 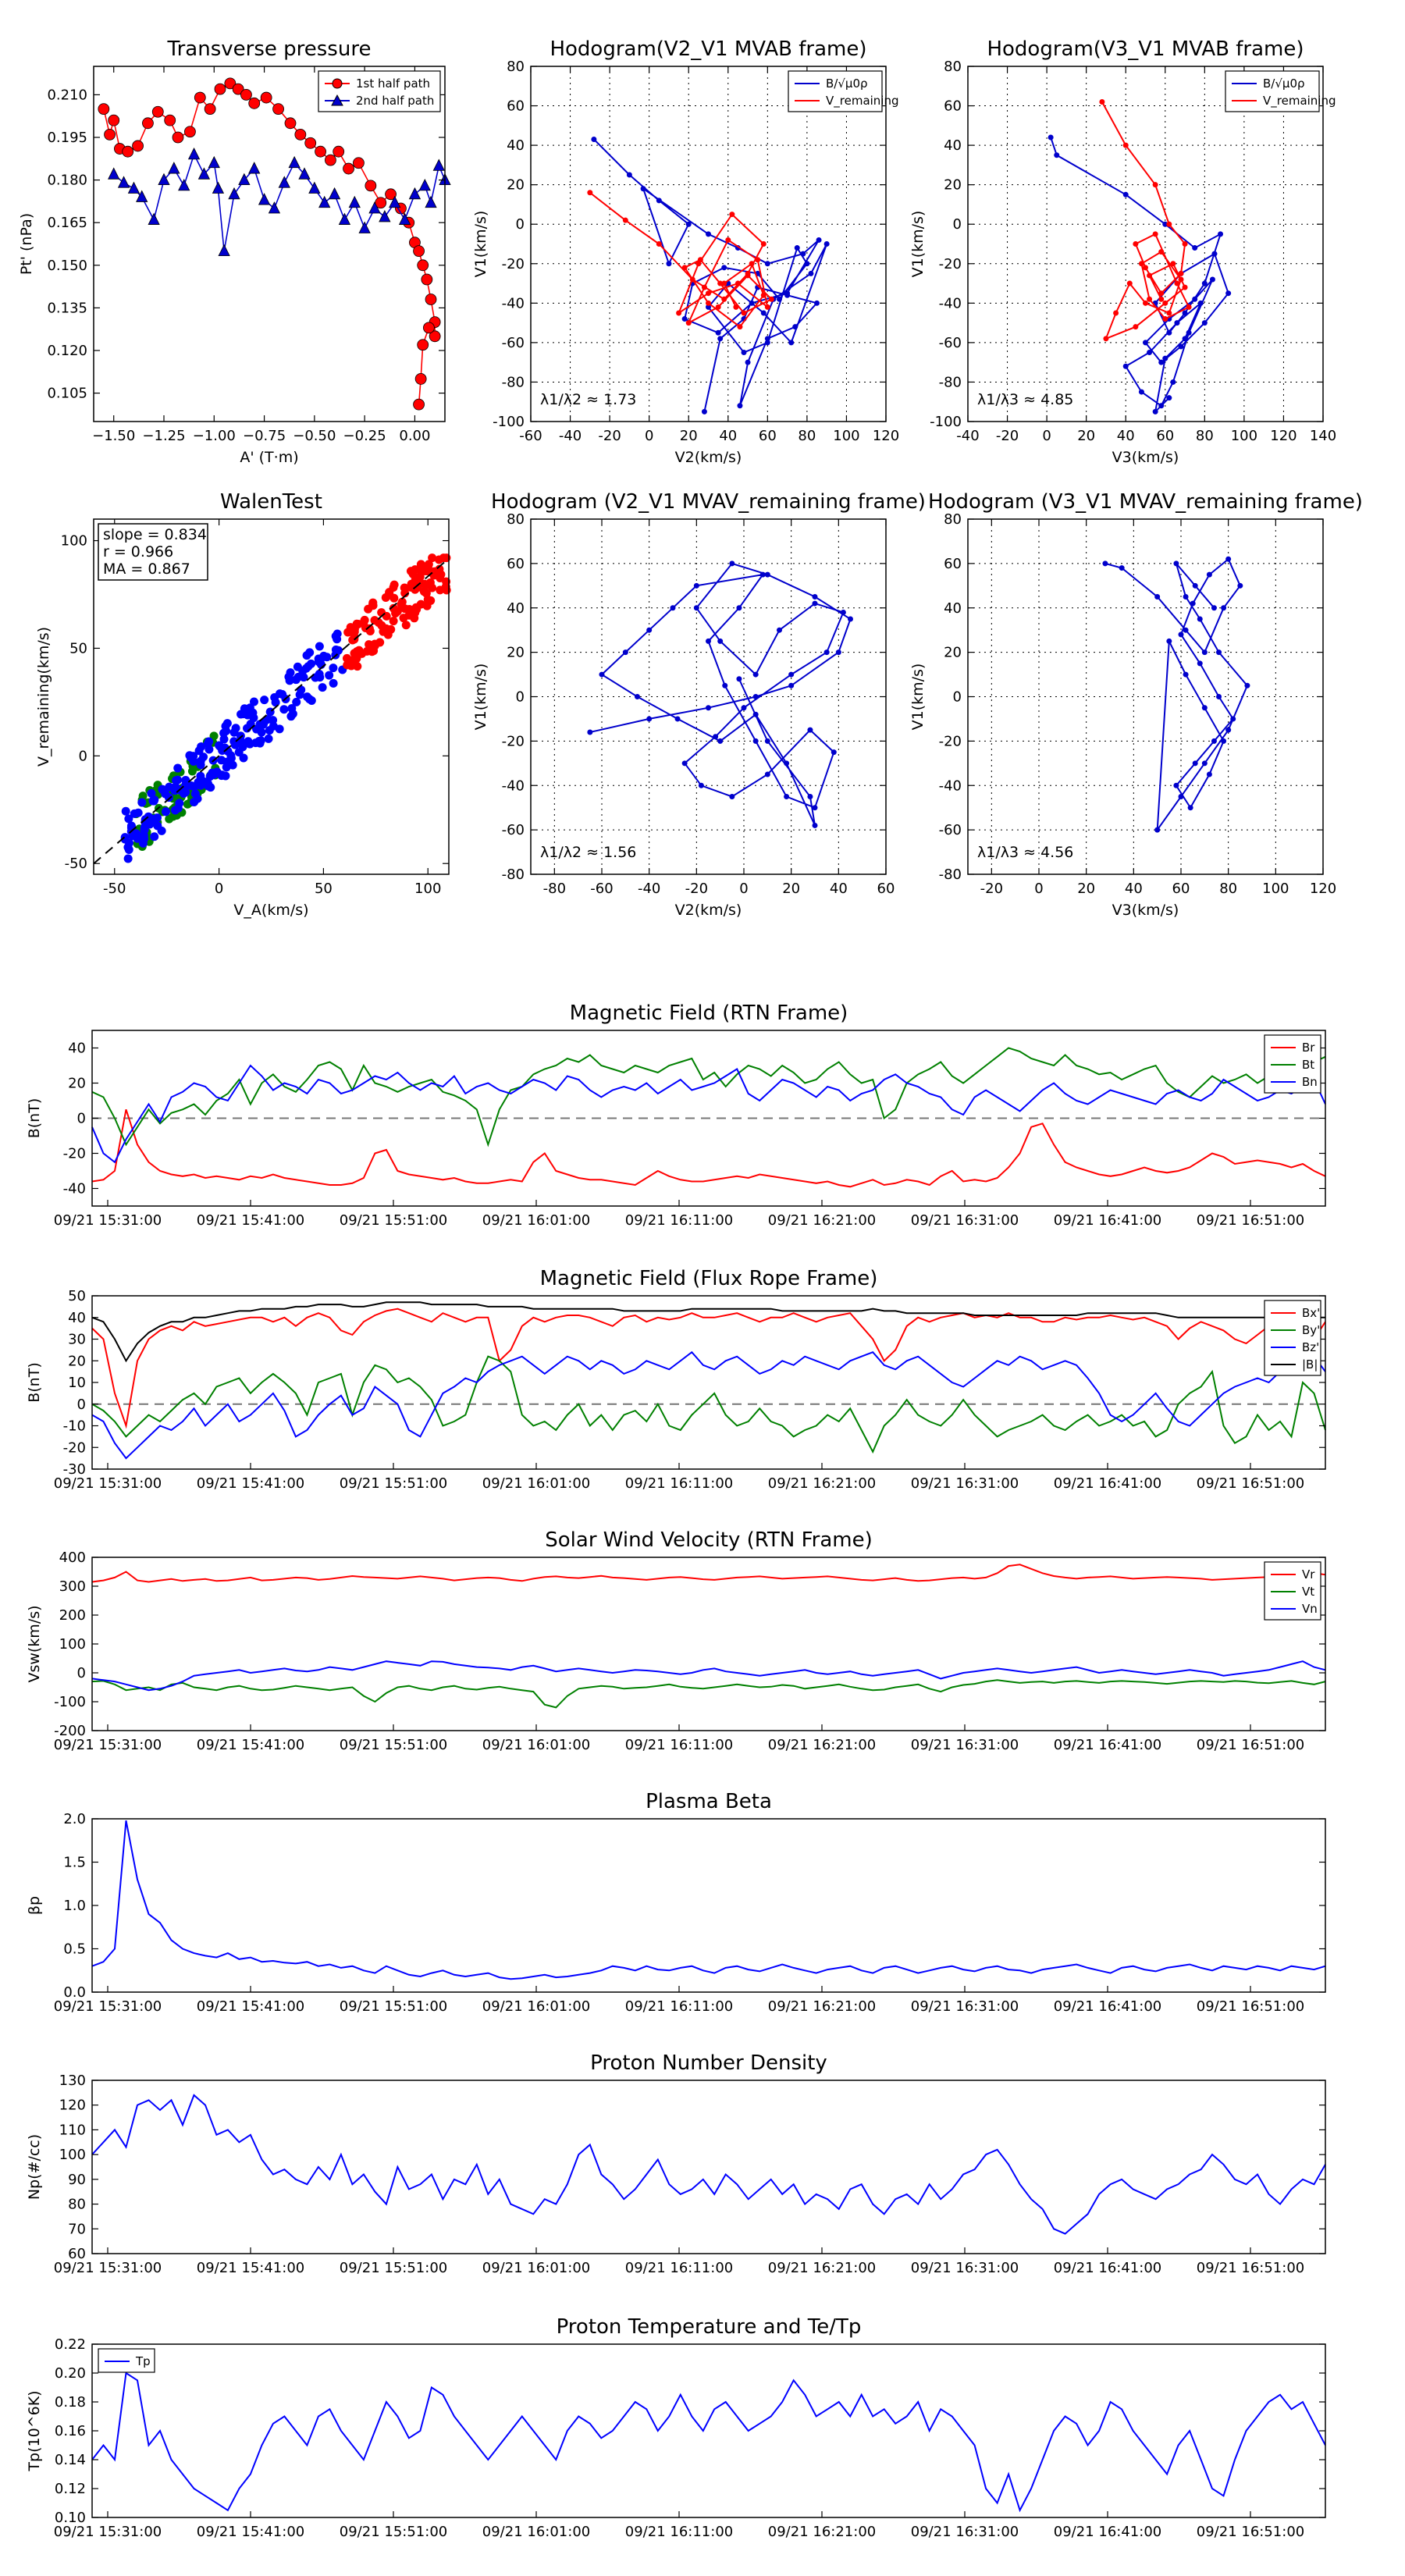 What do you see at coordinates (395, 101) in the screenshot?
I see `tp-legend-label: 2nd half path` at bounding box center [395, 101].